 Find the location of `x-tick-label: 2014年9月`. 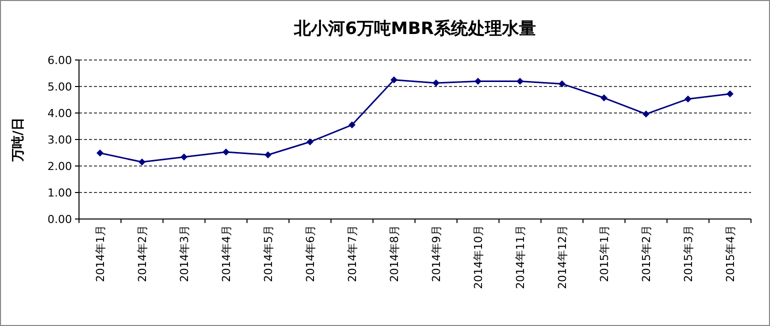

x-tick-label: 2014年9月 is located at coordinates (436, 253).